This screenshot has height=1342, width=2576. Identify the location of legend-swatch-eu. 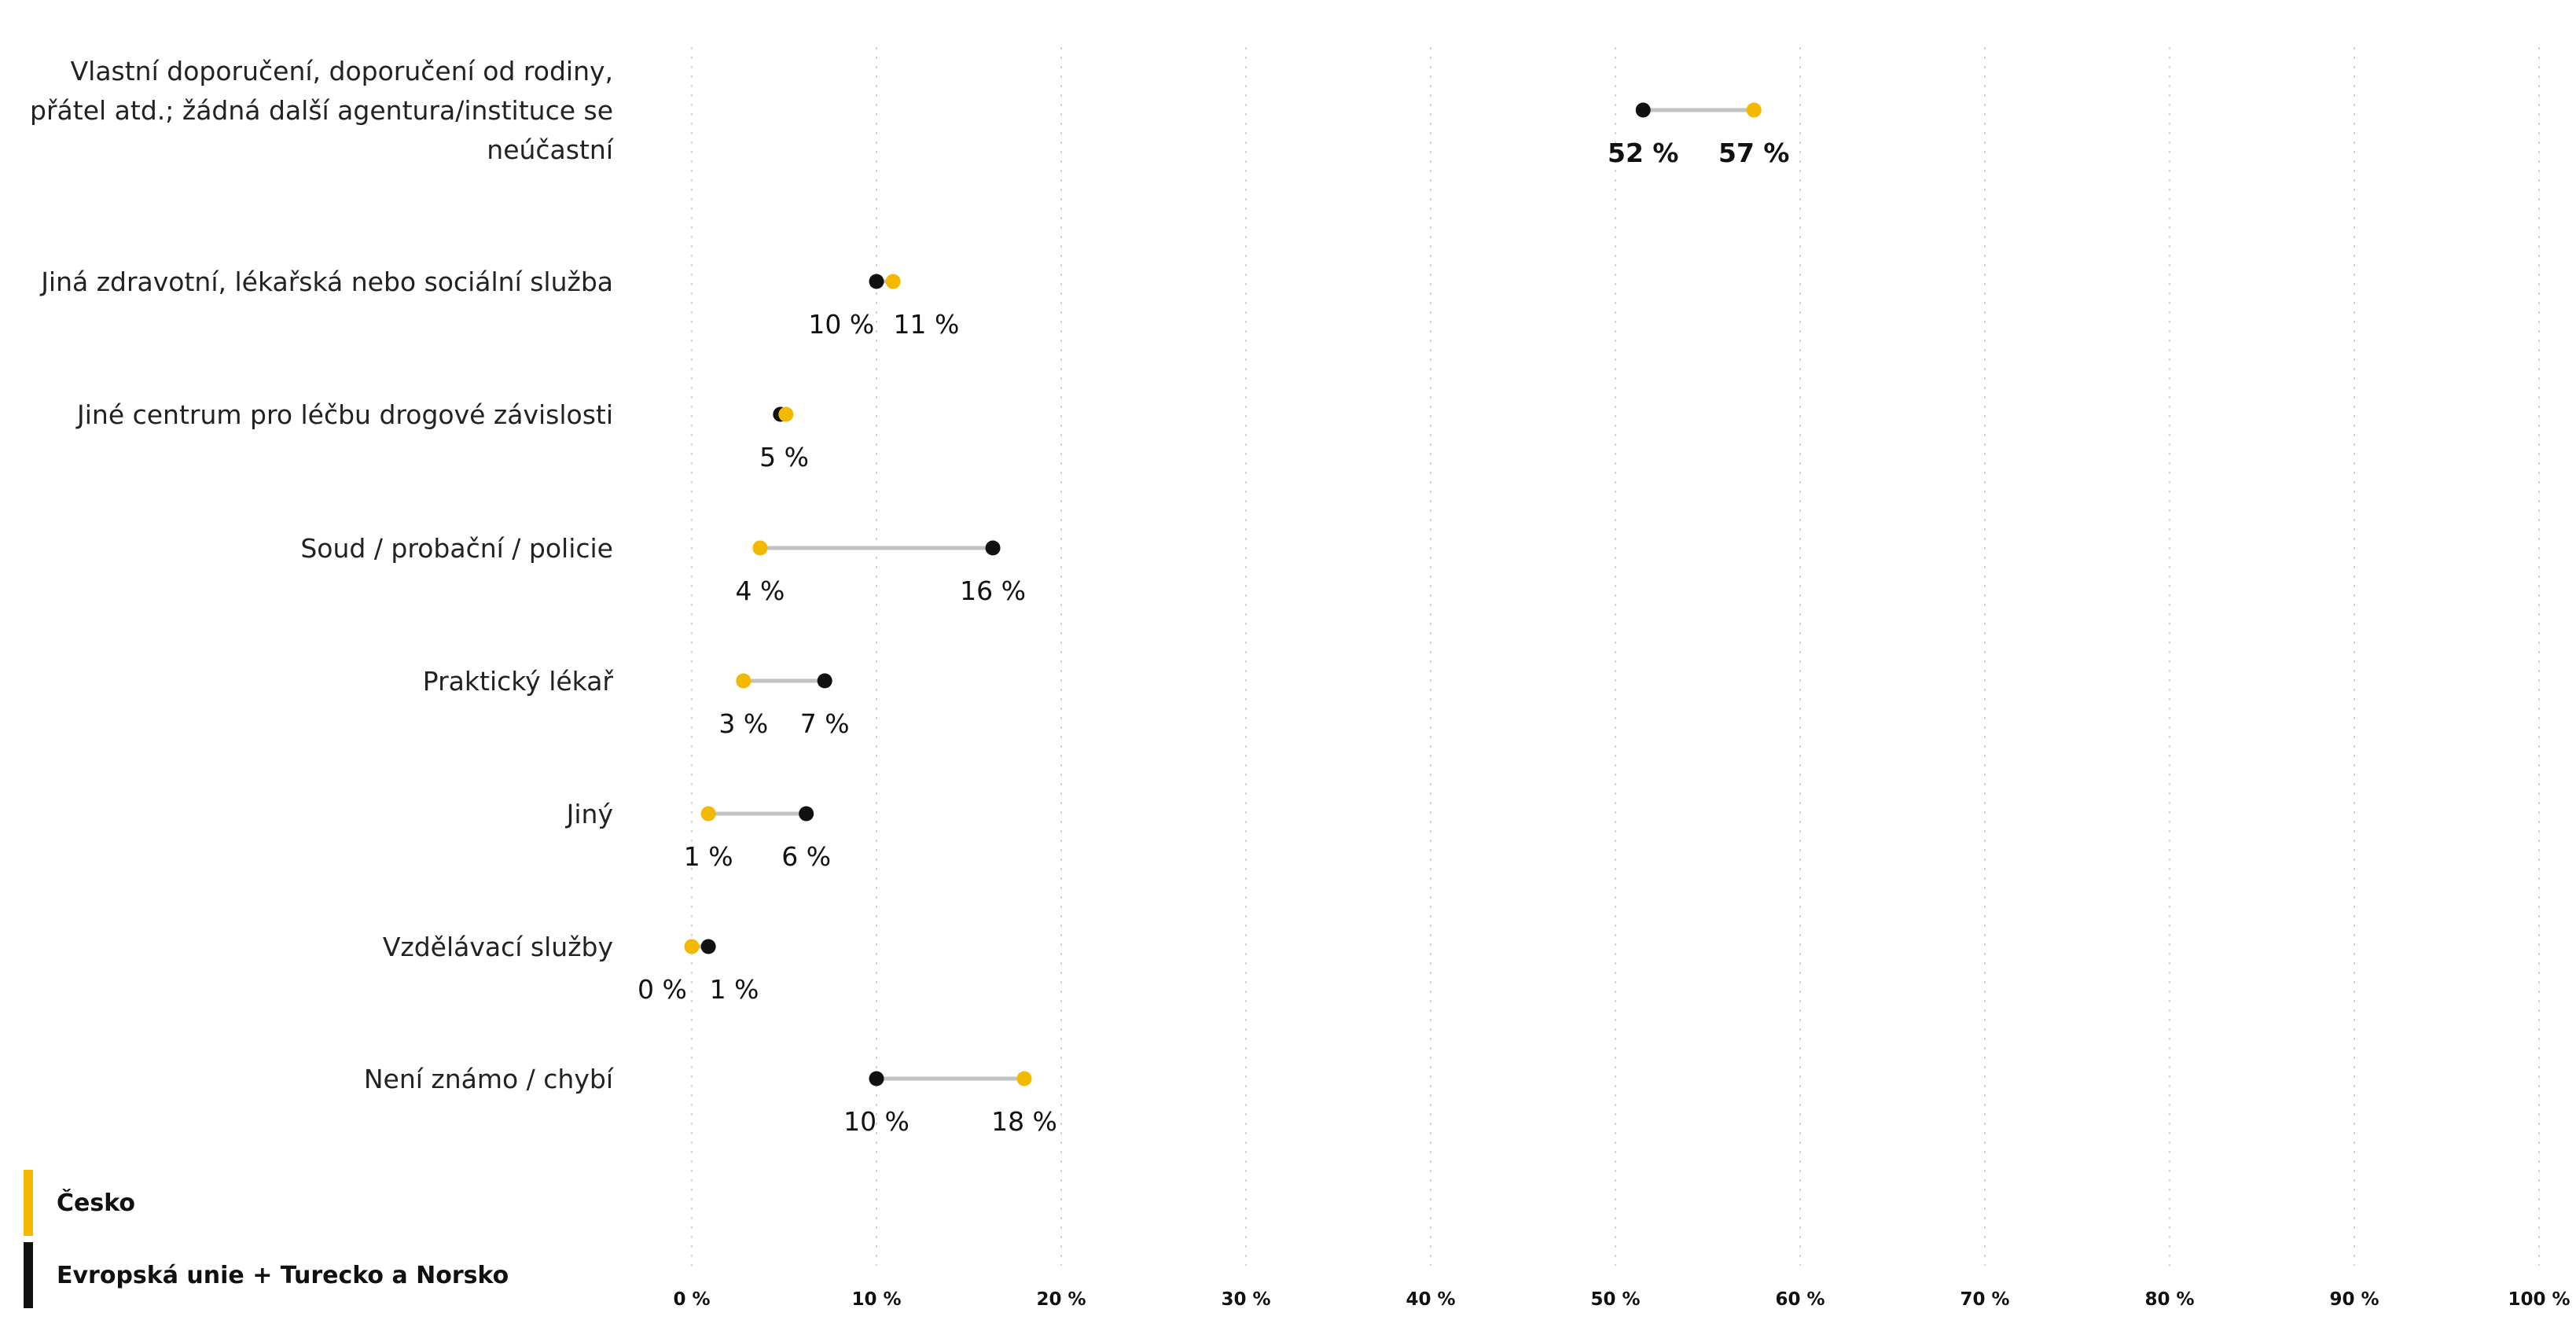
(28, 1275).